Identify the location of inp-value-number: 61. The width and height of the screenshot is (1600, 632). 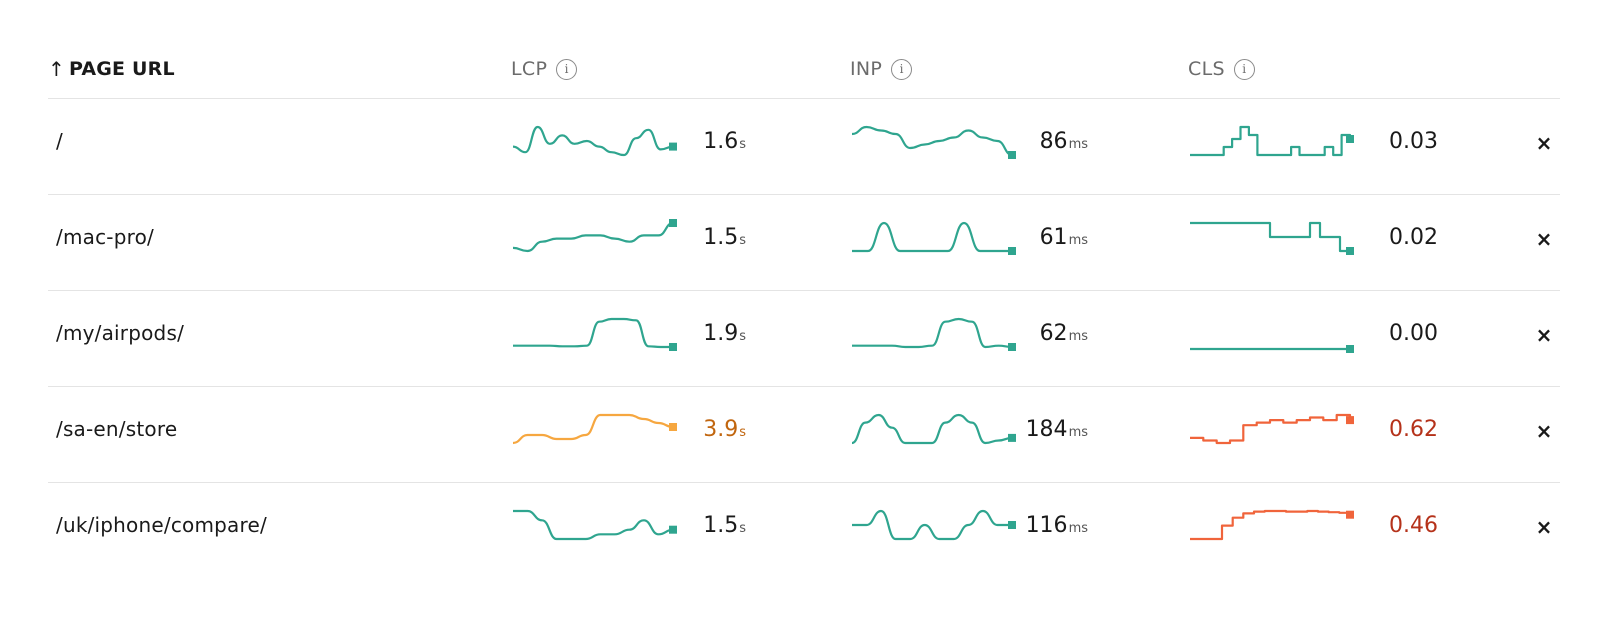
(1053, 237).